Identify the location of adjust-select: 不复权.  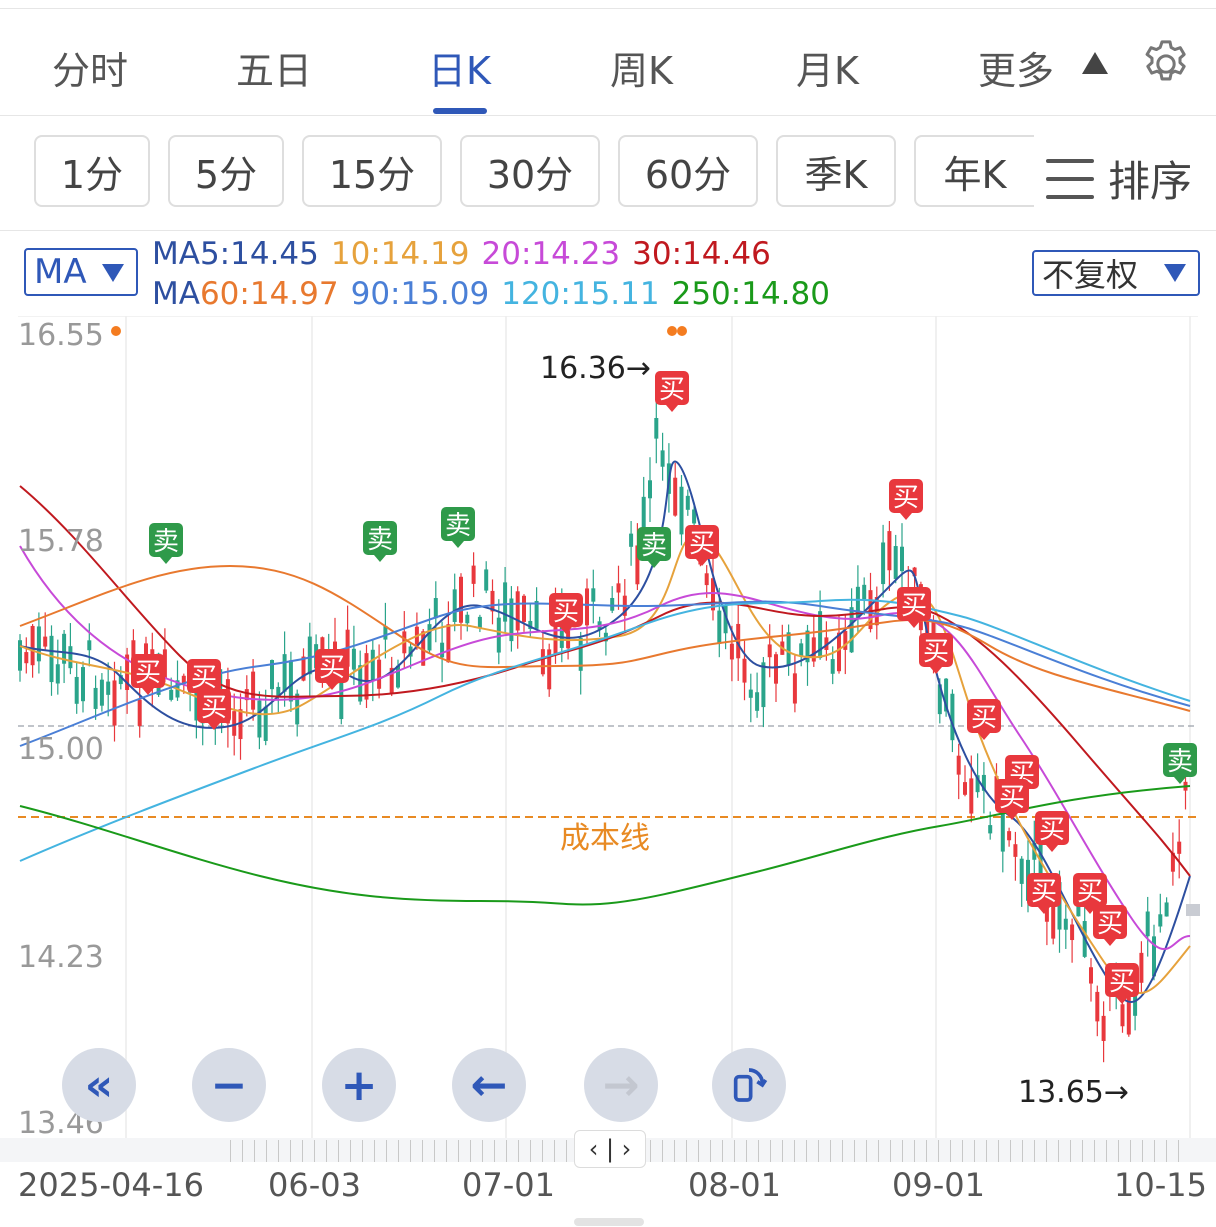
(1116, 273).